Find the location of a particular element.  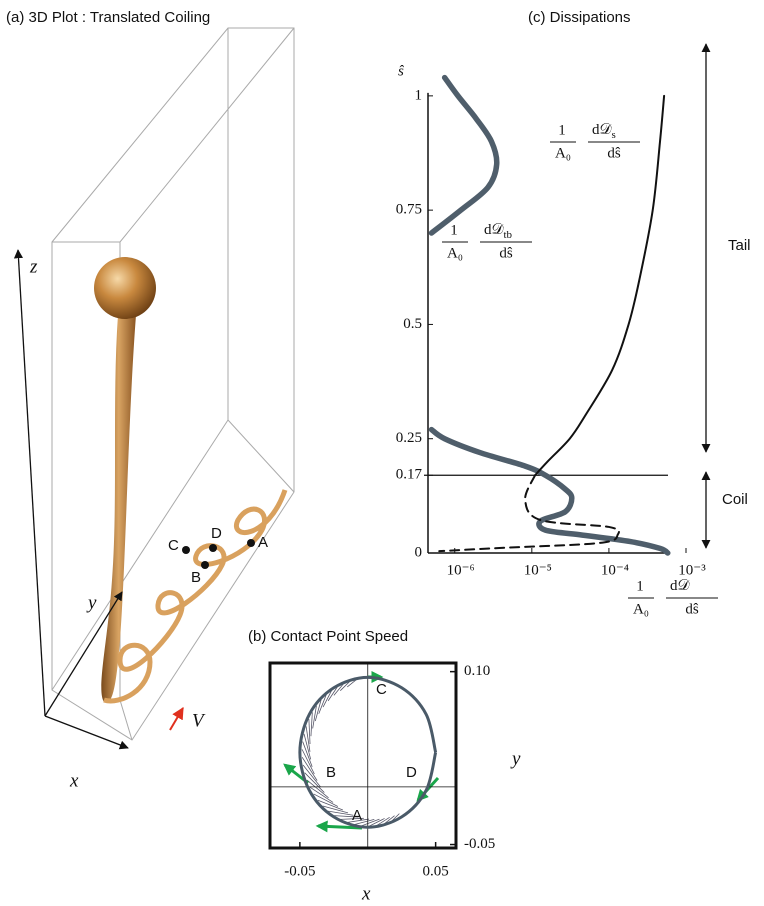

x-tick-label: 10⁻⁵ is located at coordinates (538, 570).